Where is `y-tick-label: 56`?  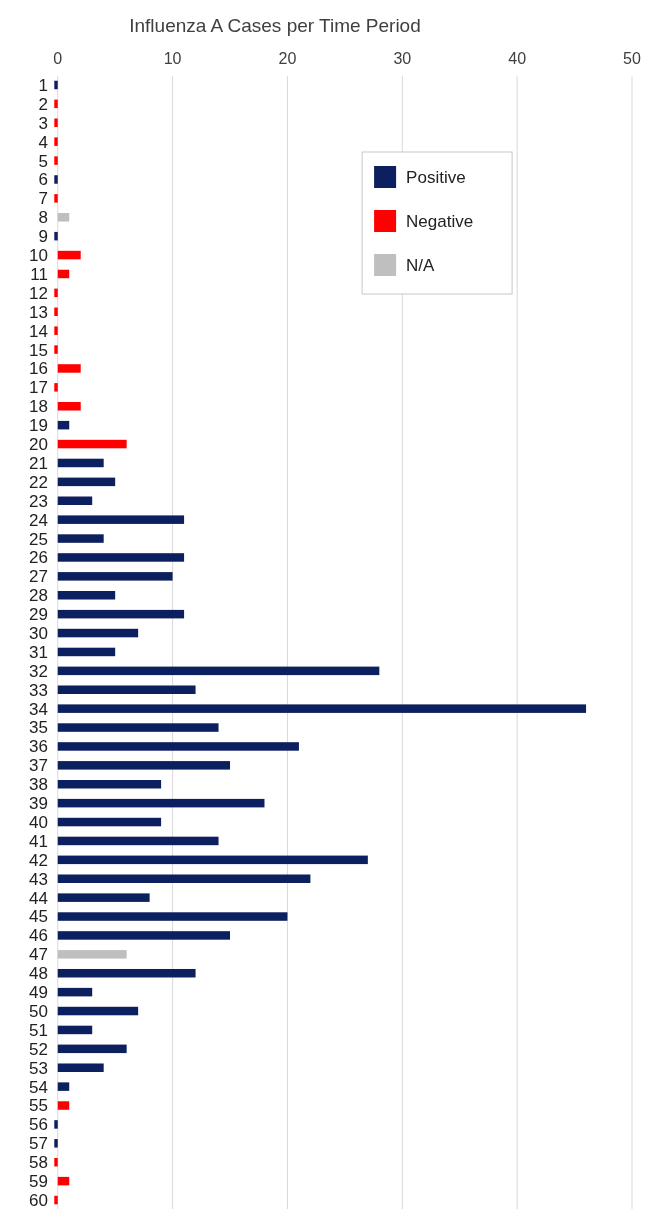 y-tick-label: 56 is located at coordinates (38, 1125).